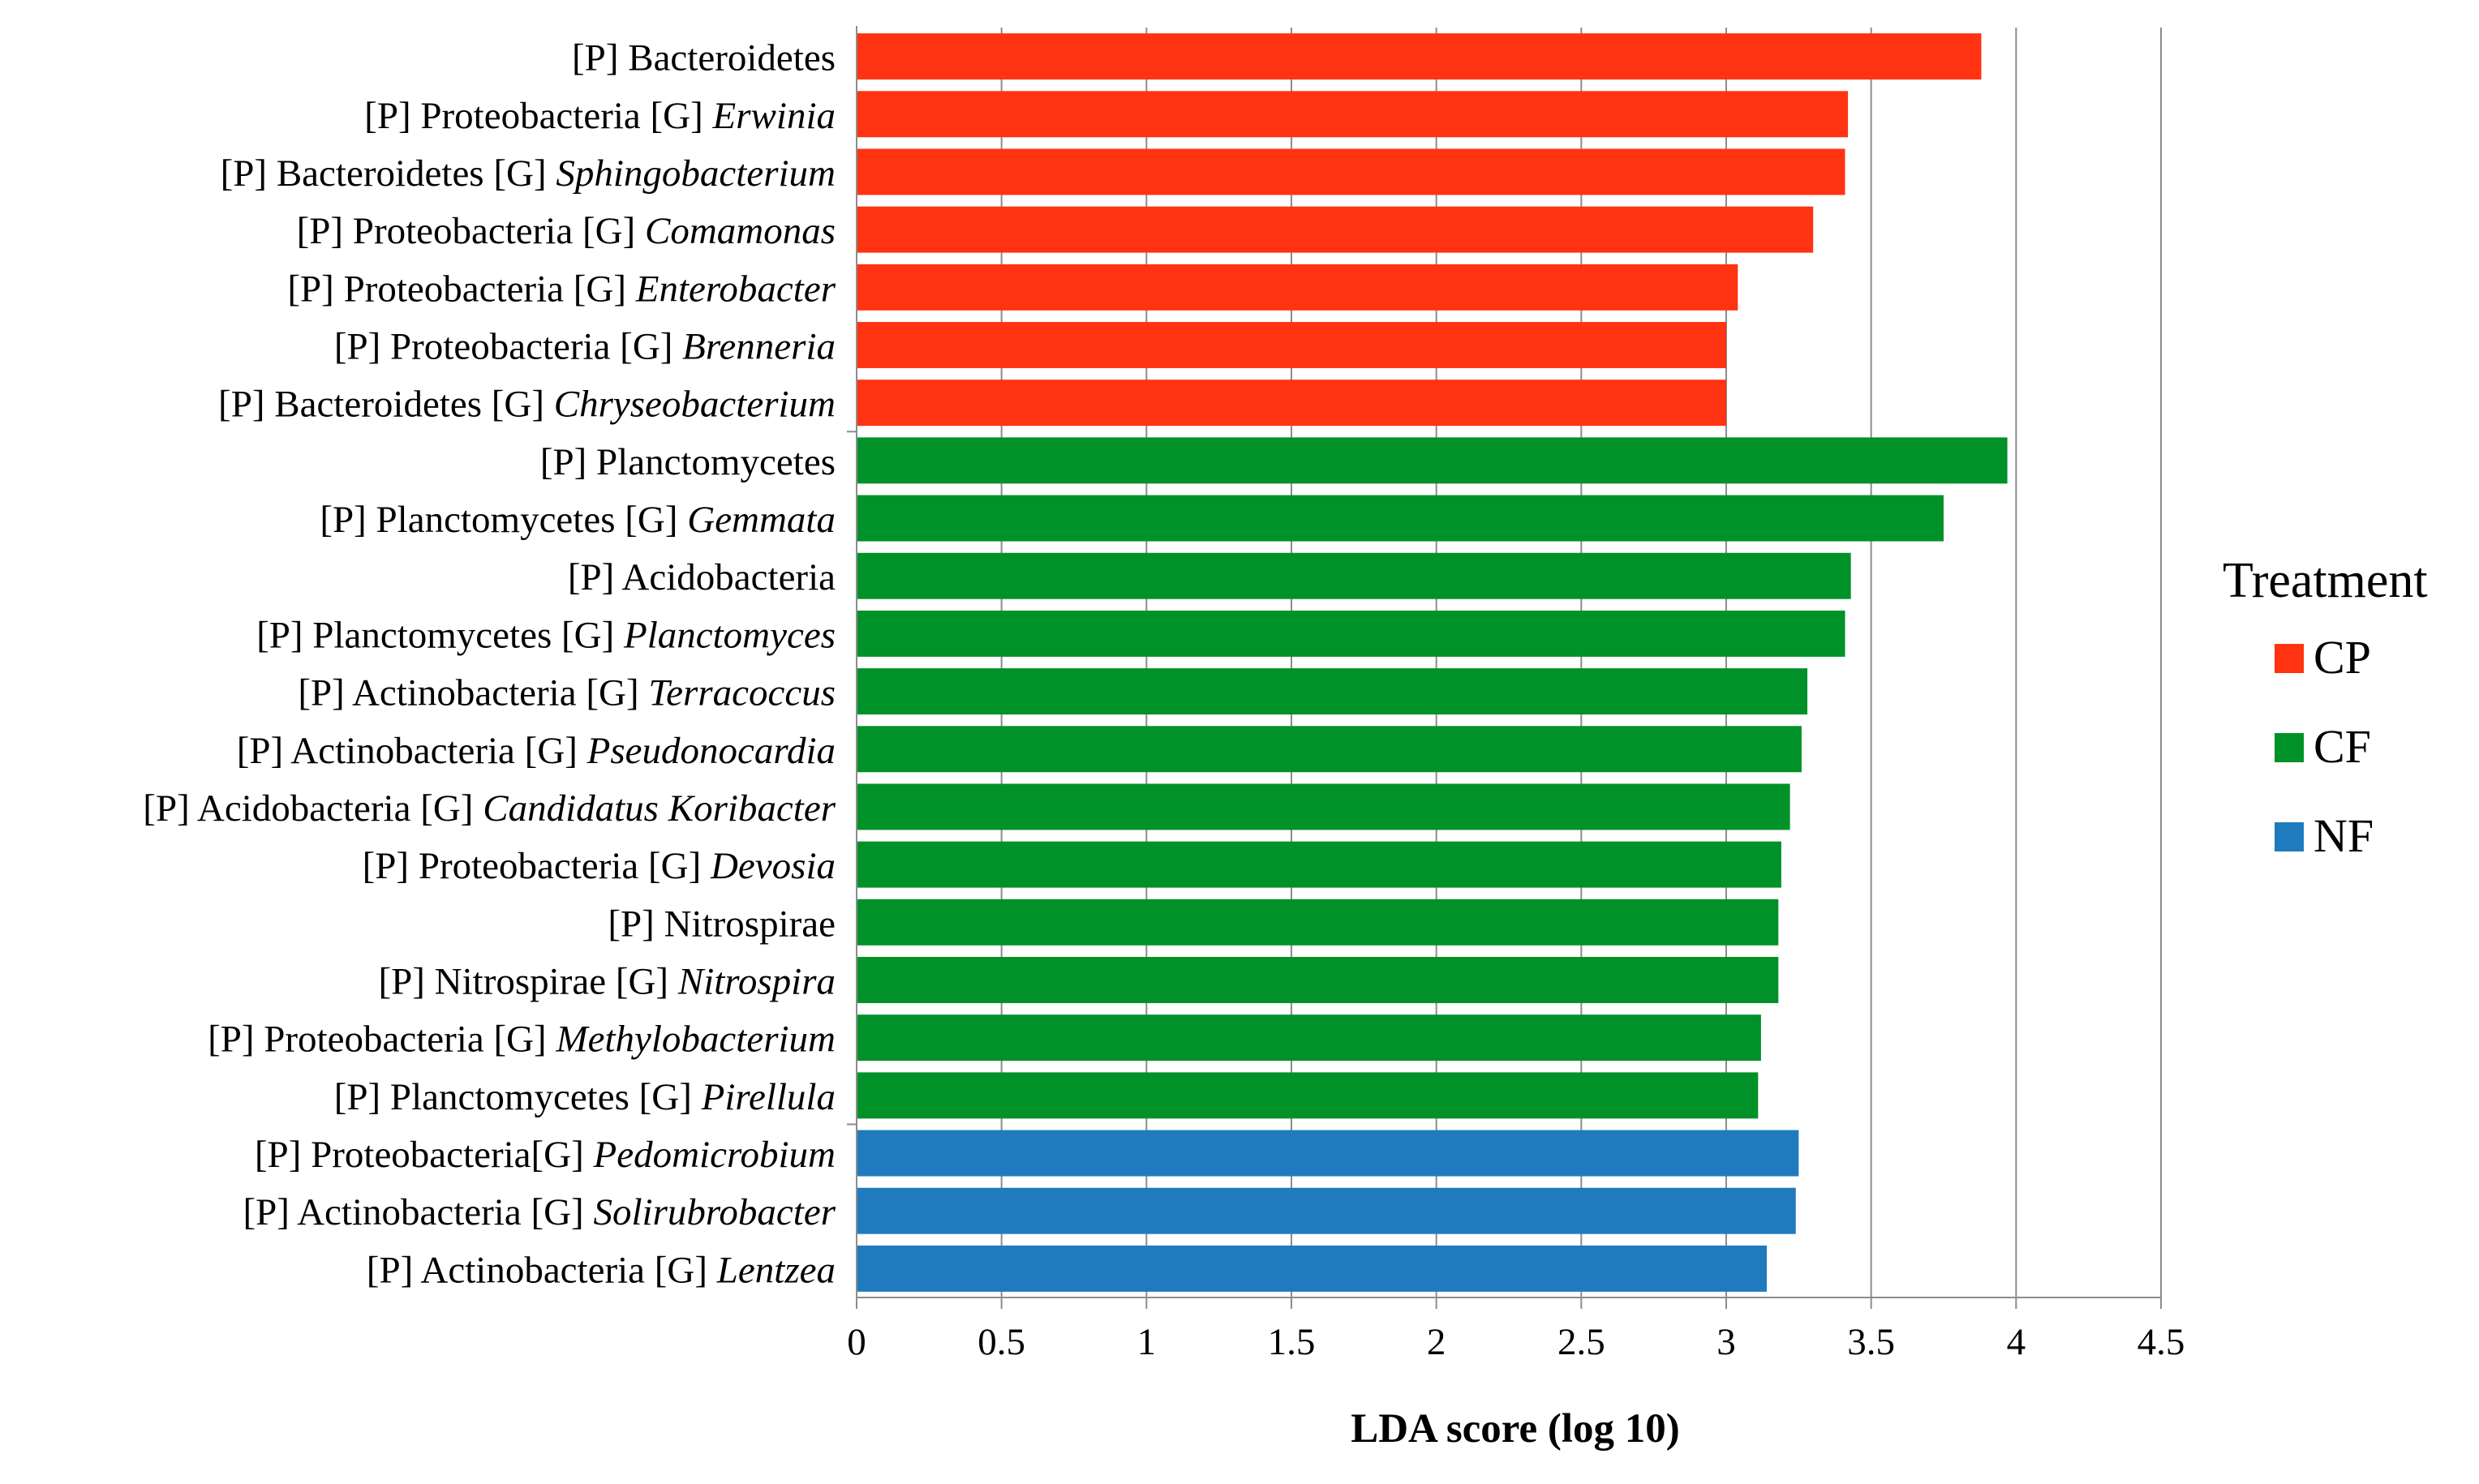 The image size is (2479, 1484). I want to click on x-tick-label: 1.5, so click(1292, 1342).